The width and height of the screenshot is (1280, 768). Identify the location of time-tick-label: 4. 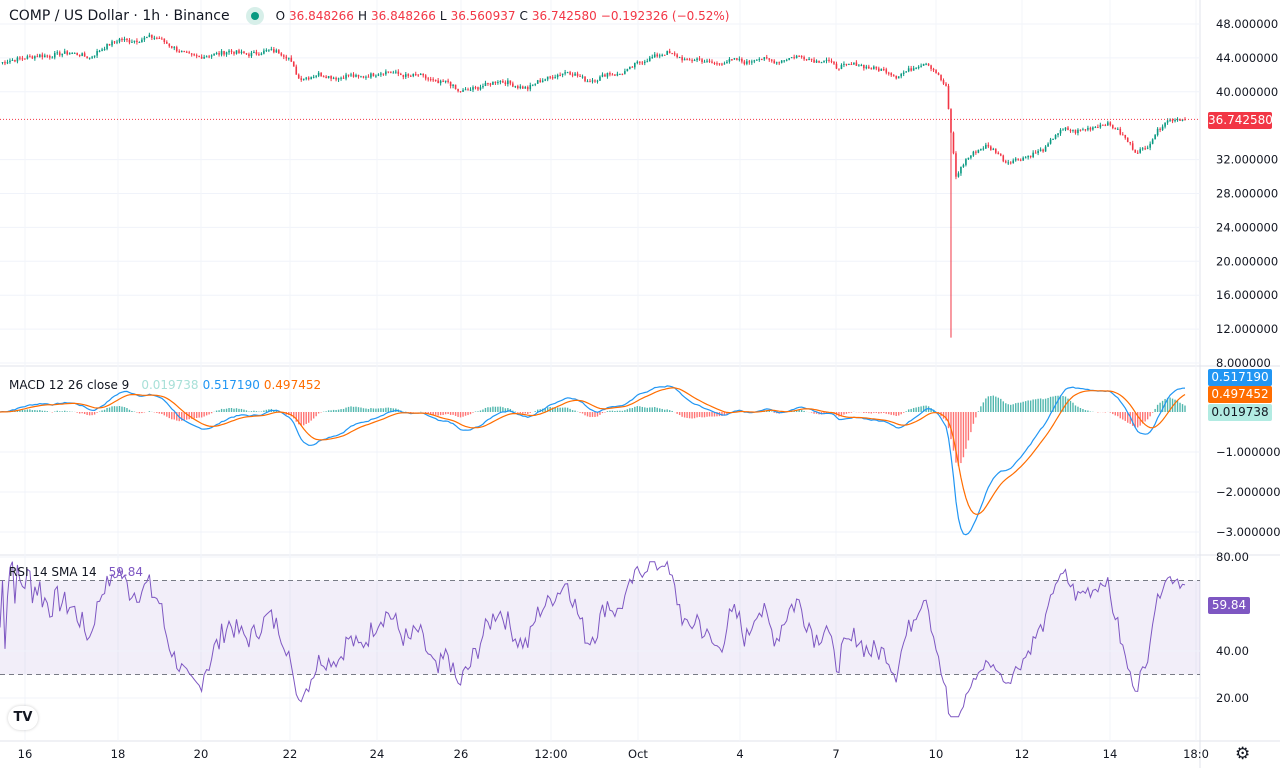
(739, 754).